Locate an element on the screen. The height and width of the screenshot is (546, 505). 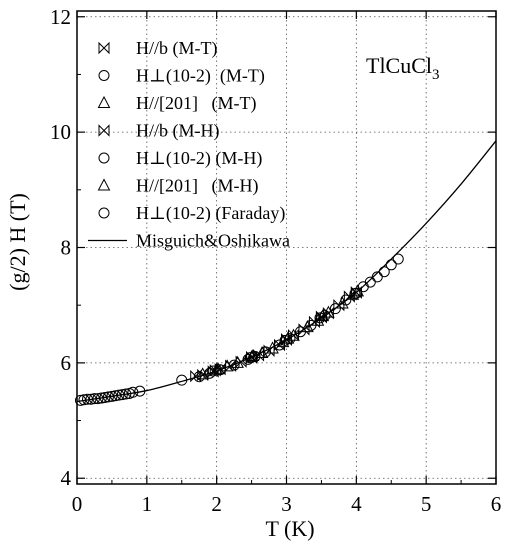
legend-label: H//[201] (M-T) is located at coordinates (196, 103).